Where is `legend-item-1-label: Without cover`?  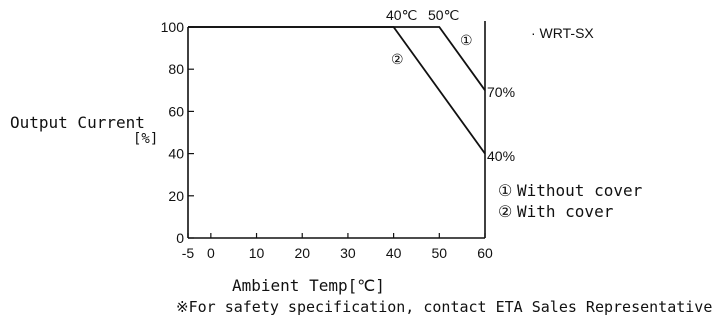
legend-item-1-label: Without cover is located at coordinates (580, 190).